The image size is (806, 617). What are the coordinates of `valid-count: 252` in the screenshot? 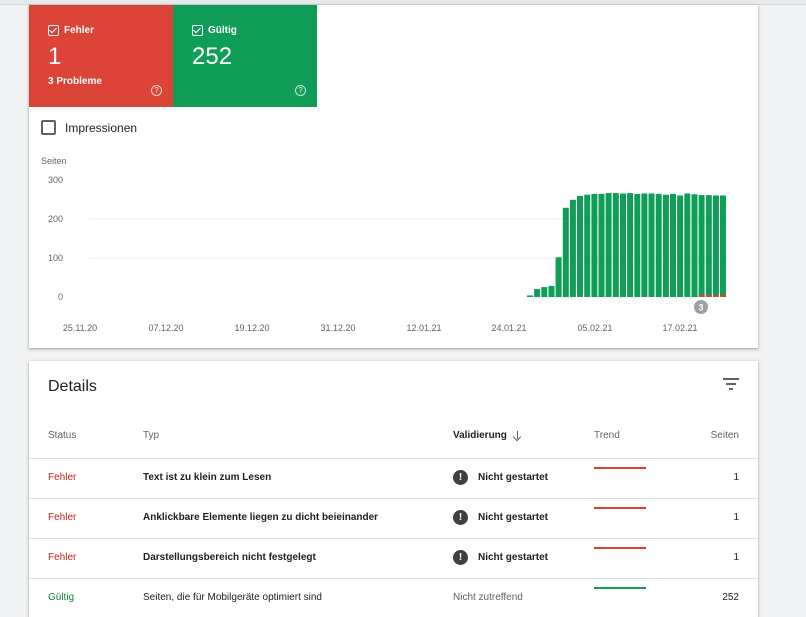 It's located at (212, 56).